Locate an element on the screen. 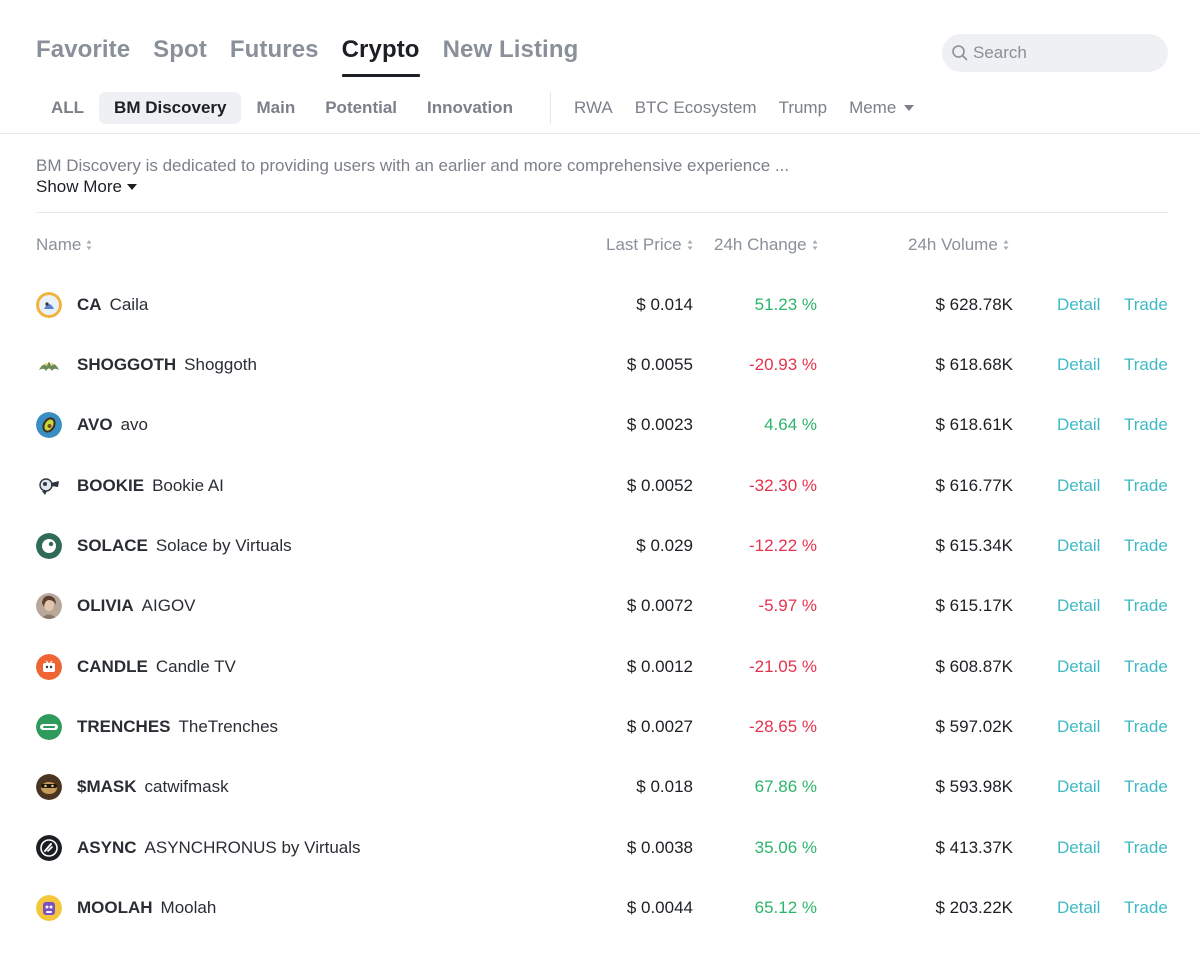 The height and width of the screenshot is (960, 1200). price-change: -21.05 % is located at coordinates (782, 666).